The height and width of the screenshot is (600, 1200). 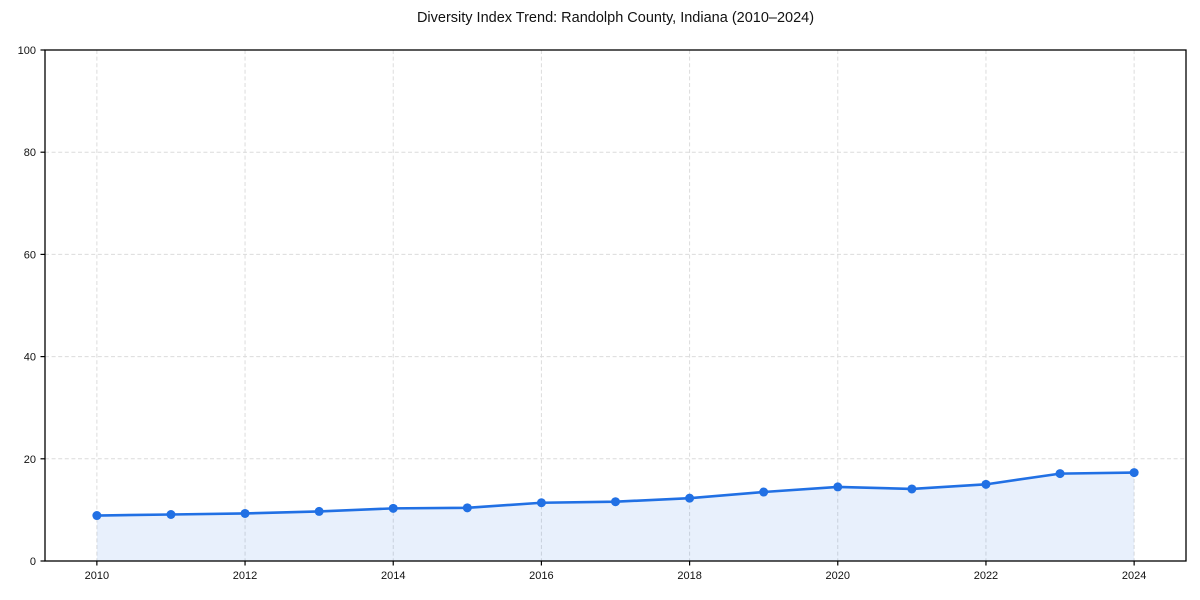 What do you see at coordinates (30, 153) in the screenshot?
I see `y-tick-label: 80` at bounding box center [30, 153].